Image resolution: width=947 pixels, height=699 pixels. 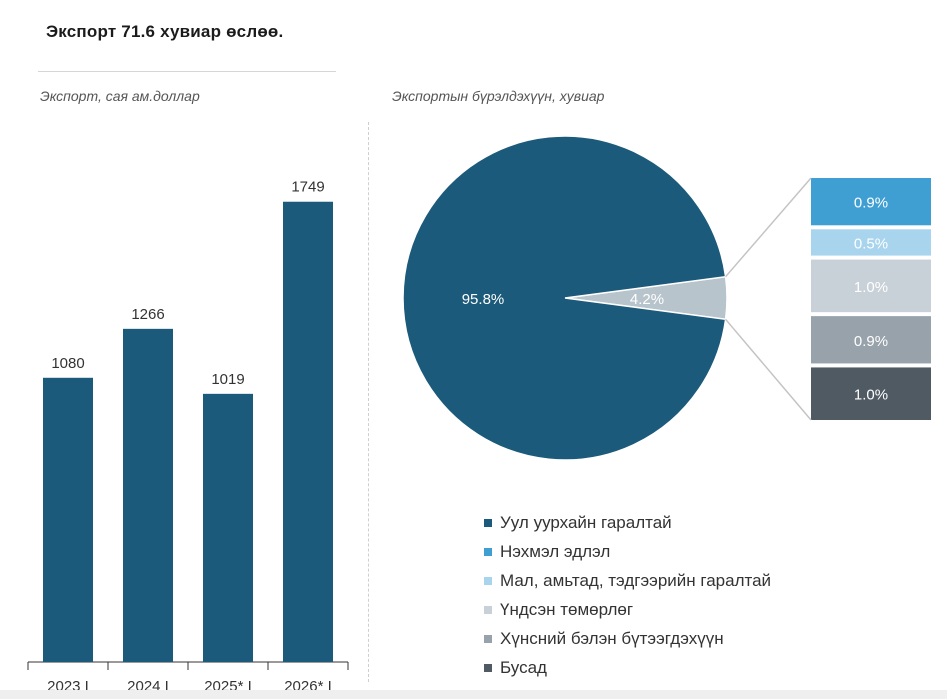 What do you see at coordinates (187, 71) in the screenshot?
I see `title-divider` at bounding box center [187, 71].